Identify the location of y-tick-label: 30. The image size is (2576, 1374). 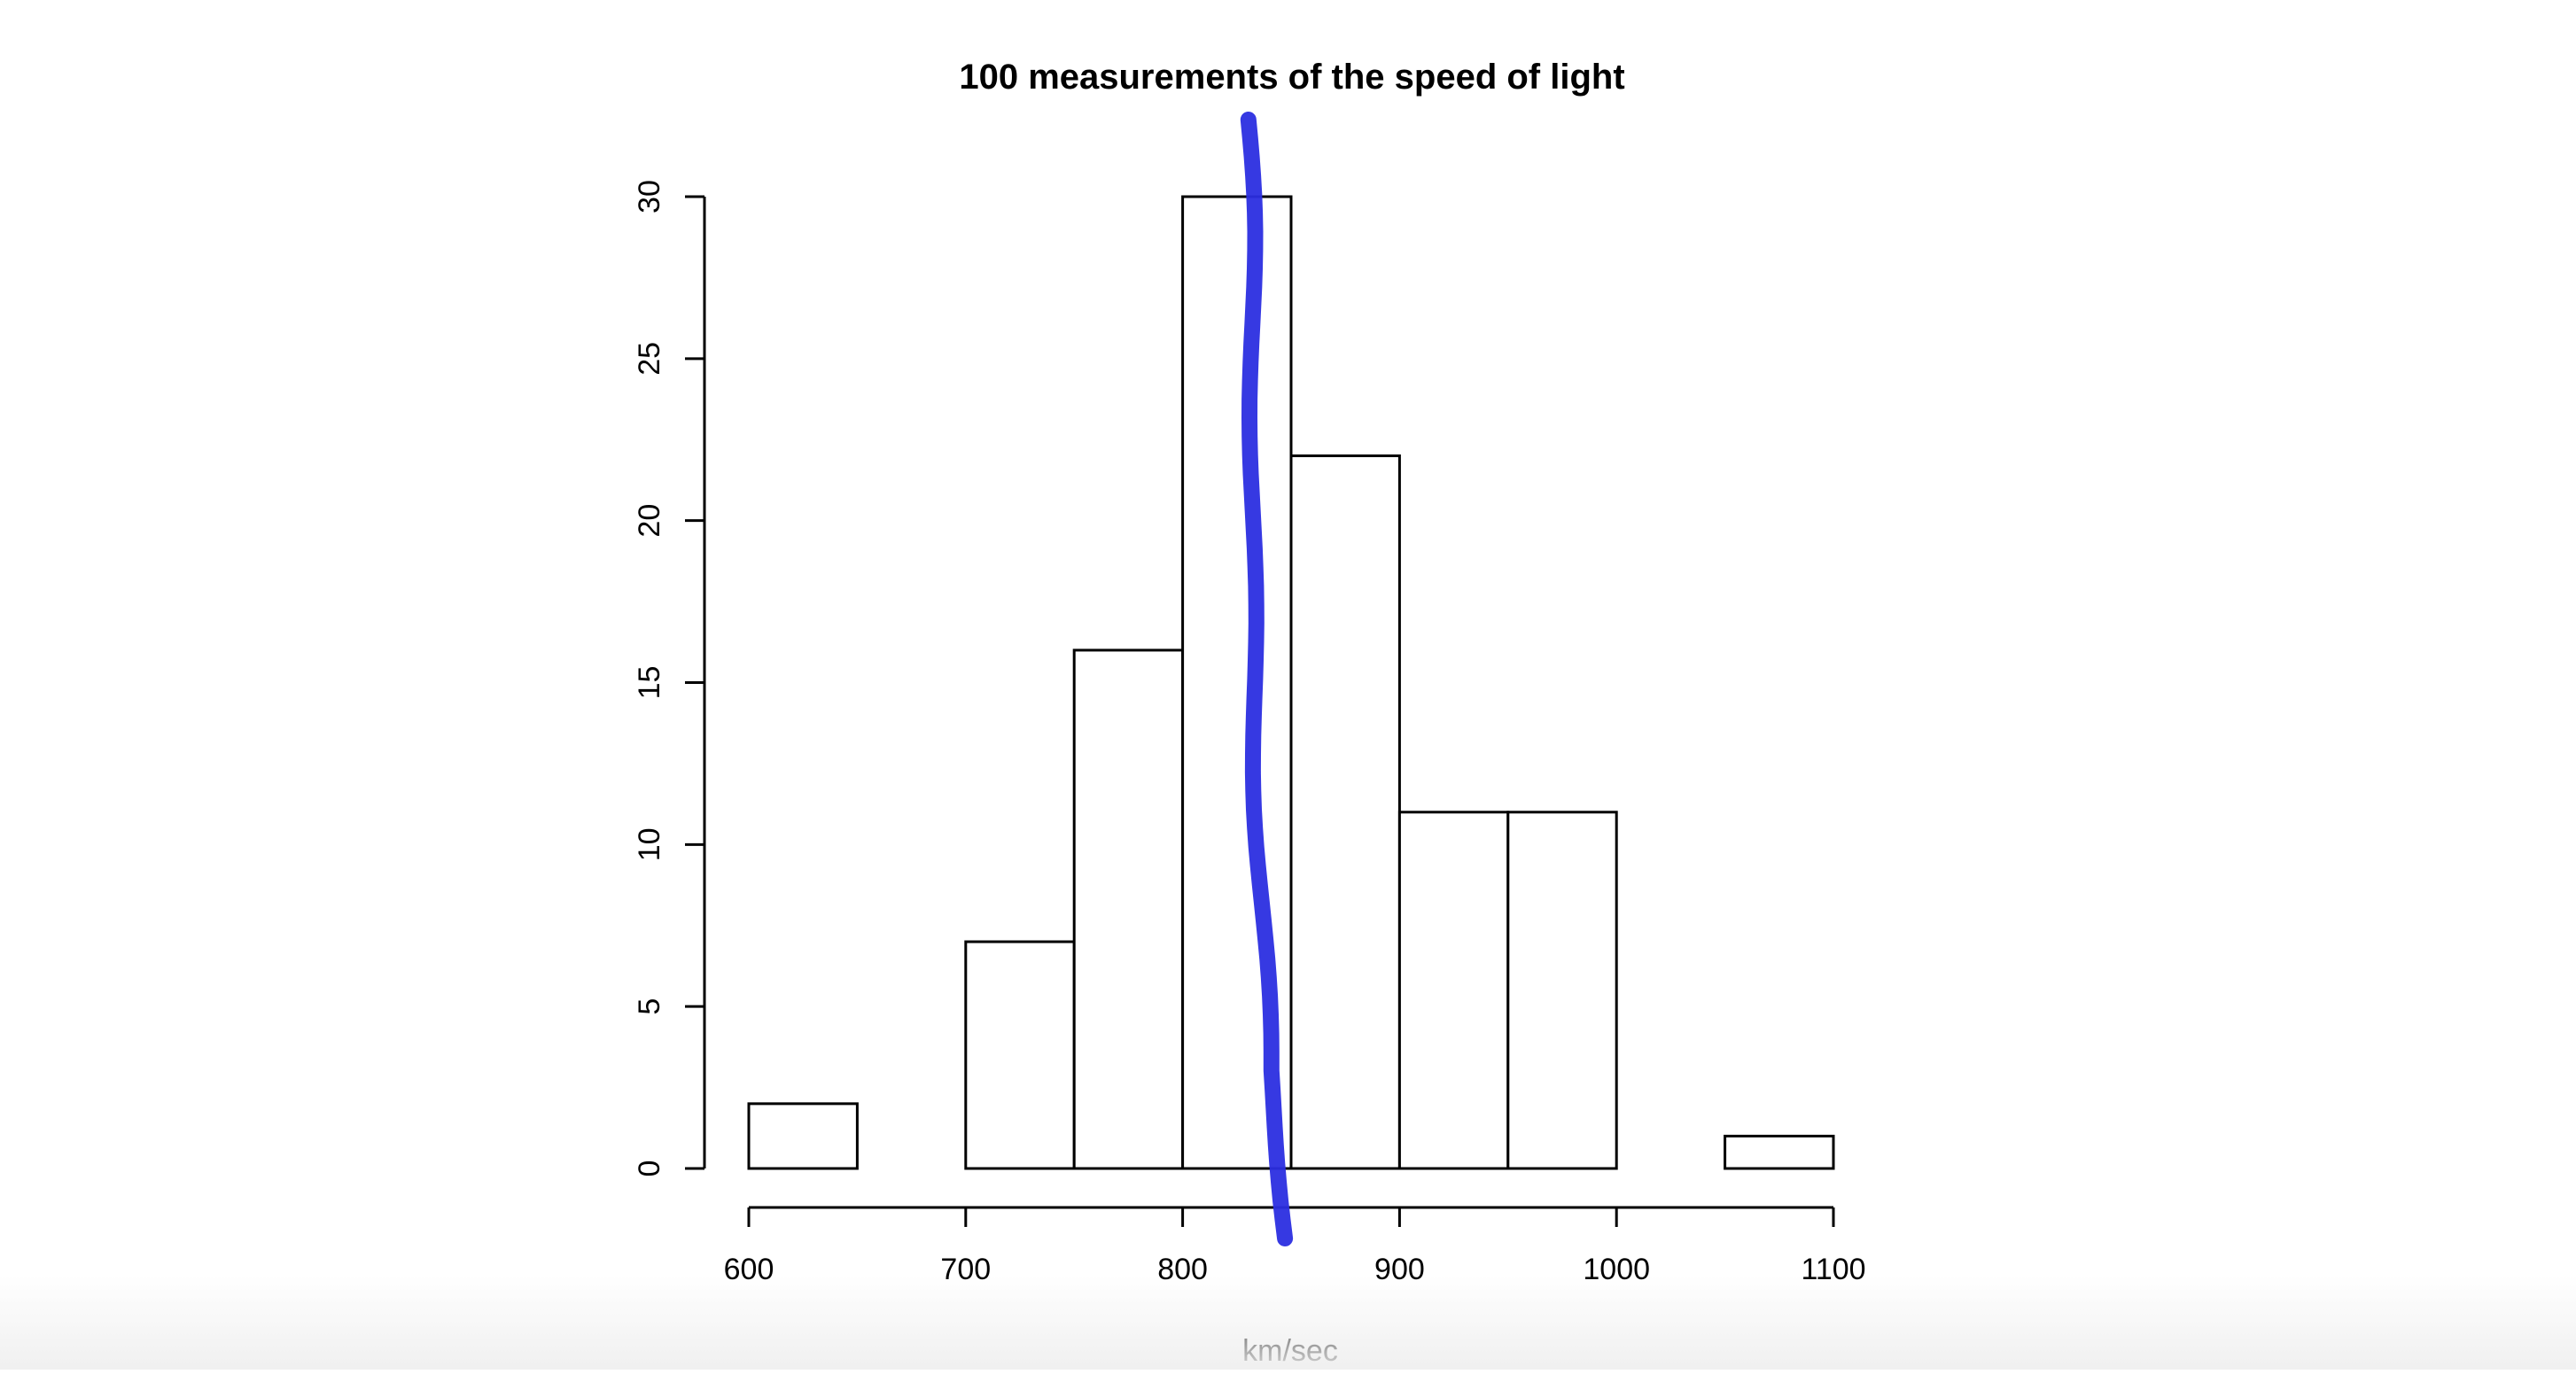
(650, 196).